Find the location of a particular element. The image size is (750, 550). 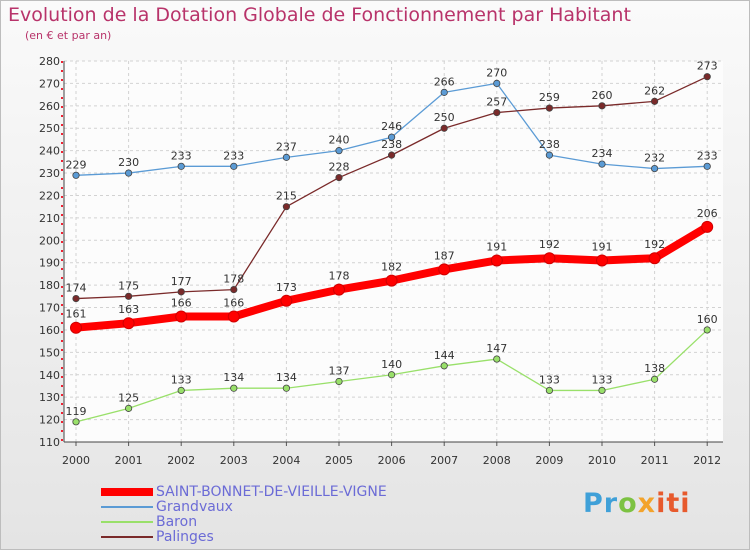

data-label: 232 is located at coordinates (654, 158).